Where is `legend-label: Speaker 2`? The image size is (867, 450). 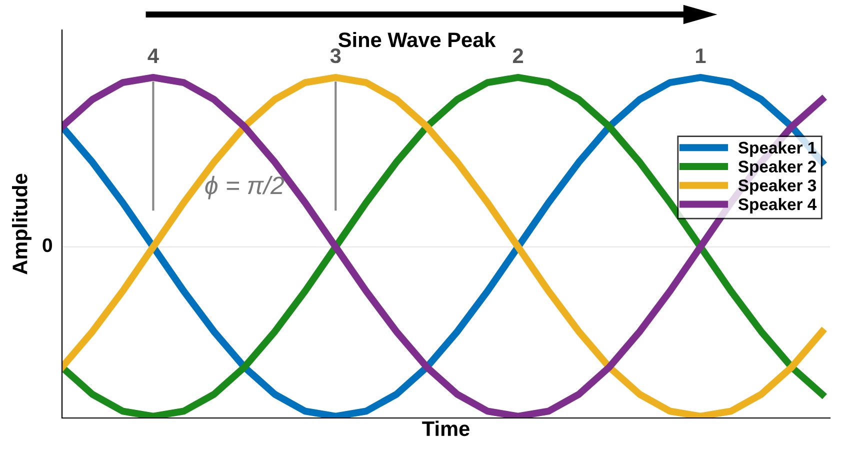 legend-label: Speaker 2 is located at coordinates (777, 168).